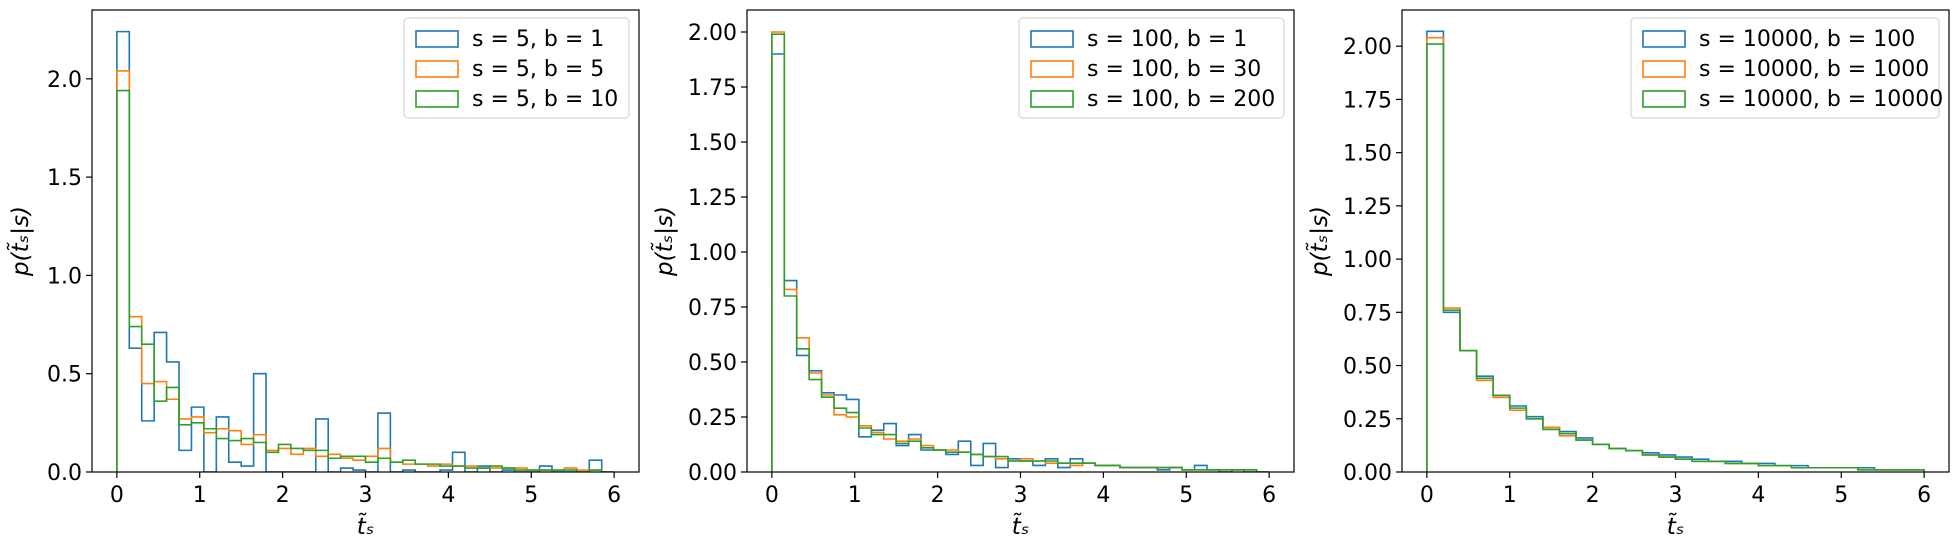 Image resolution: width=1960 pixels, height=545 pixels. Describe the element at coordinates (1181, 99) in the screenshot. I see `legend-label-3: s = 100, b = 200` at that location.